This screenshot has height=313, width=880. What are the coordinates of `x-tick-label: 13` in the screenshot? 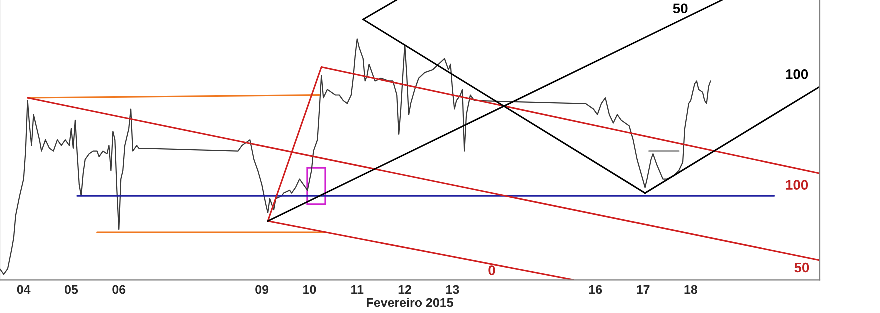 It's located at (453, 289).